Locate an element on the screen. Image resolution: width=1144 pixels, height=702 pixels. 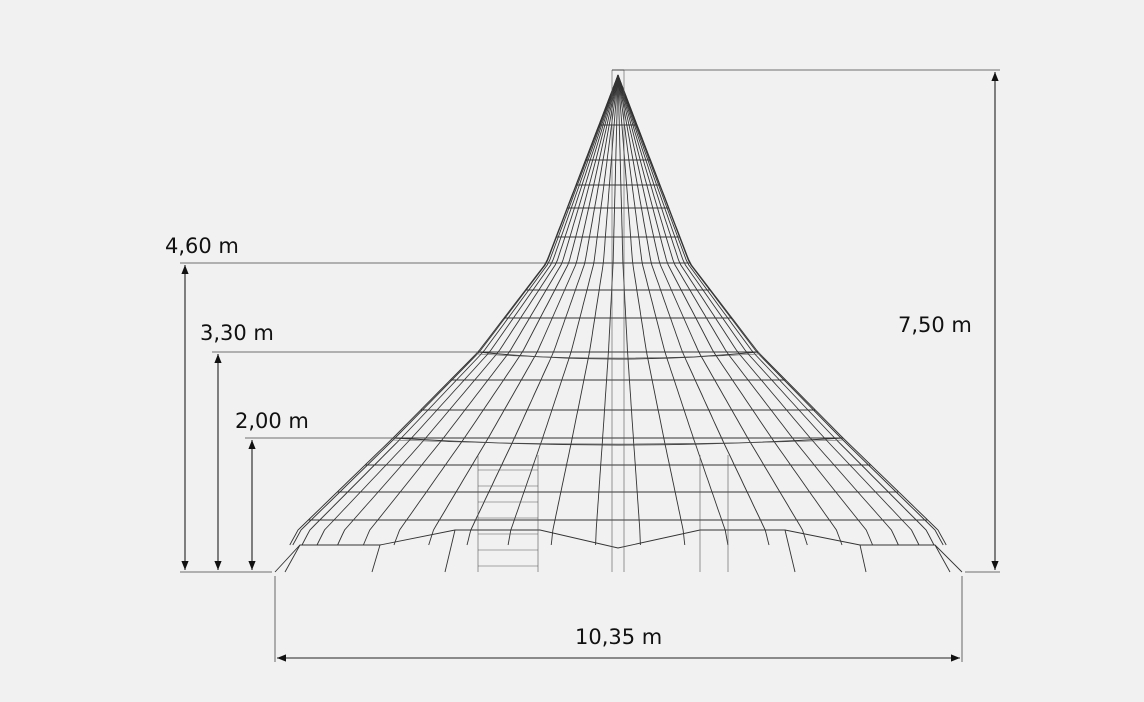
net-bottom-edge is located at coordinates (618, 551).